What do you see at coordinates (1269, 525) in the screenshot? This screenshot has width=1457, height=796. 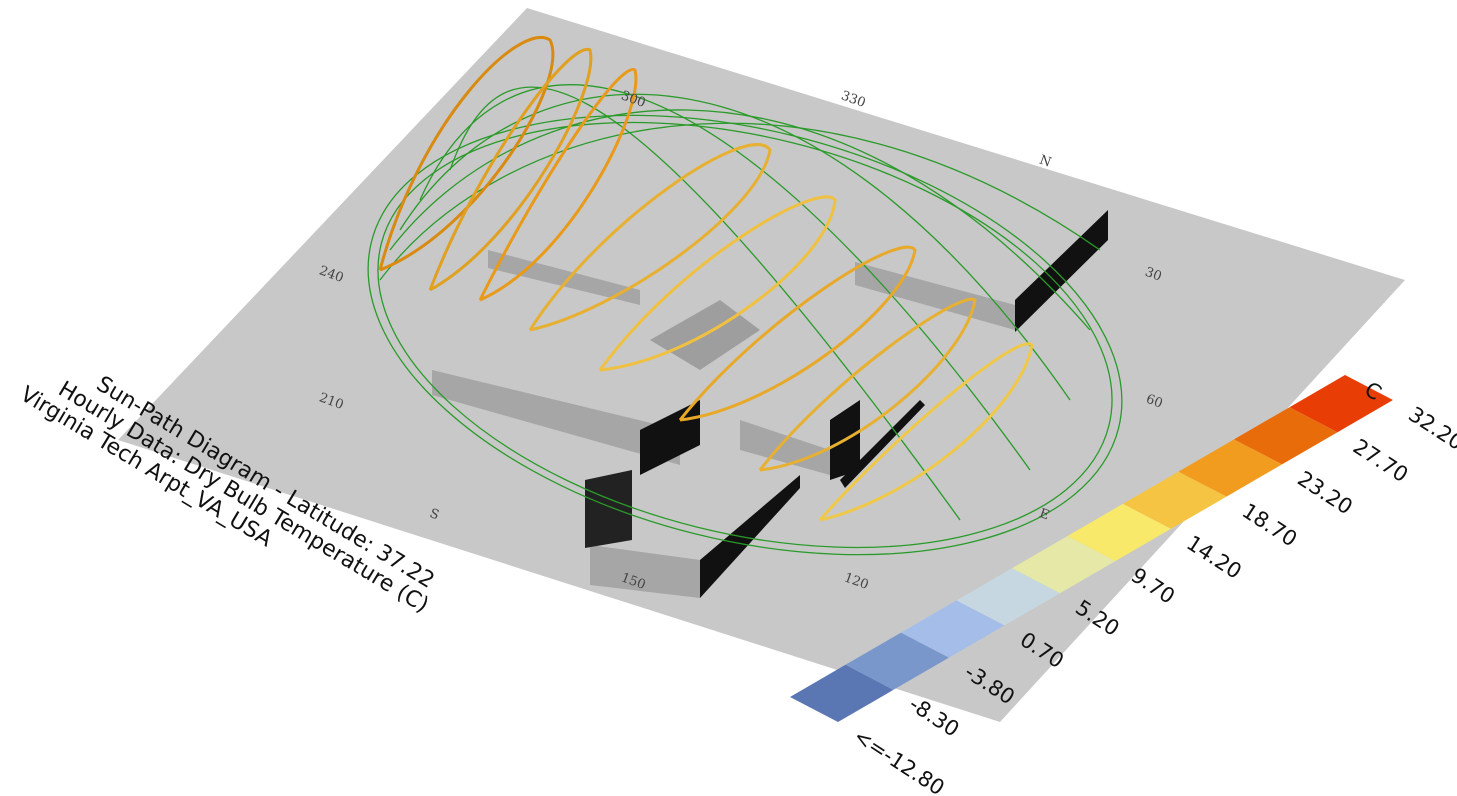 I see `legend-label: 18.70` at bounding box center [1269, 525].